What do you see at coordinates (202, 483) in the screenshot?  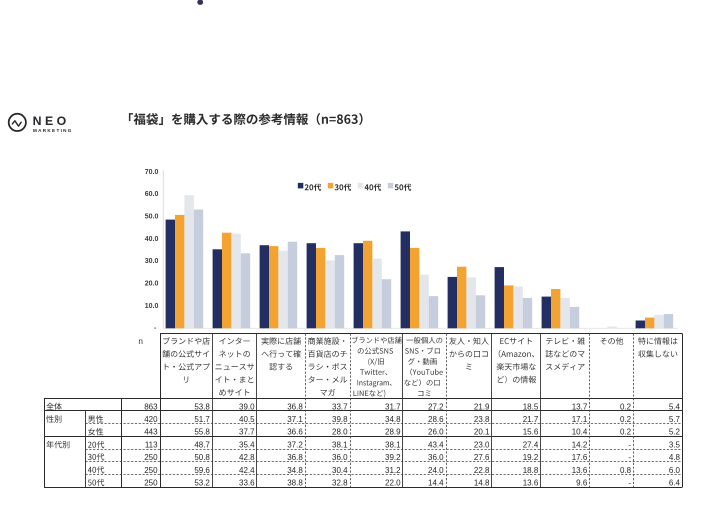 I see `svg-text: 53.2` at bounding box center [202, 483].